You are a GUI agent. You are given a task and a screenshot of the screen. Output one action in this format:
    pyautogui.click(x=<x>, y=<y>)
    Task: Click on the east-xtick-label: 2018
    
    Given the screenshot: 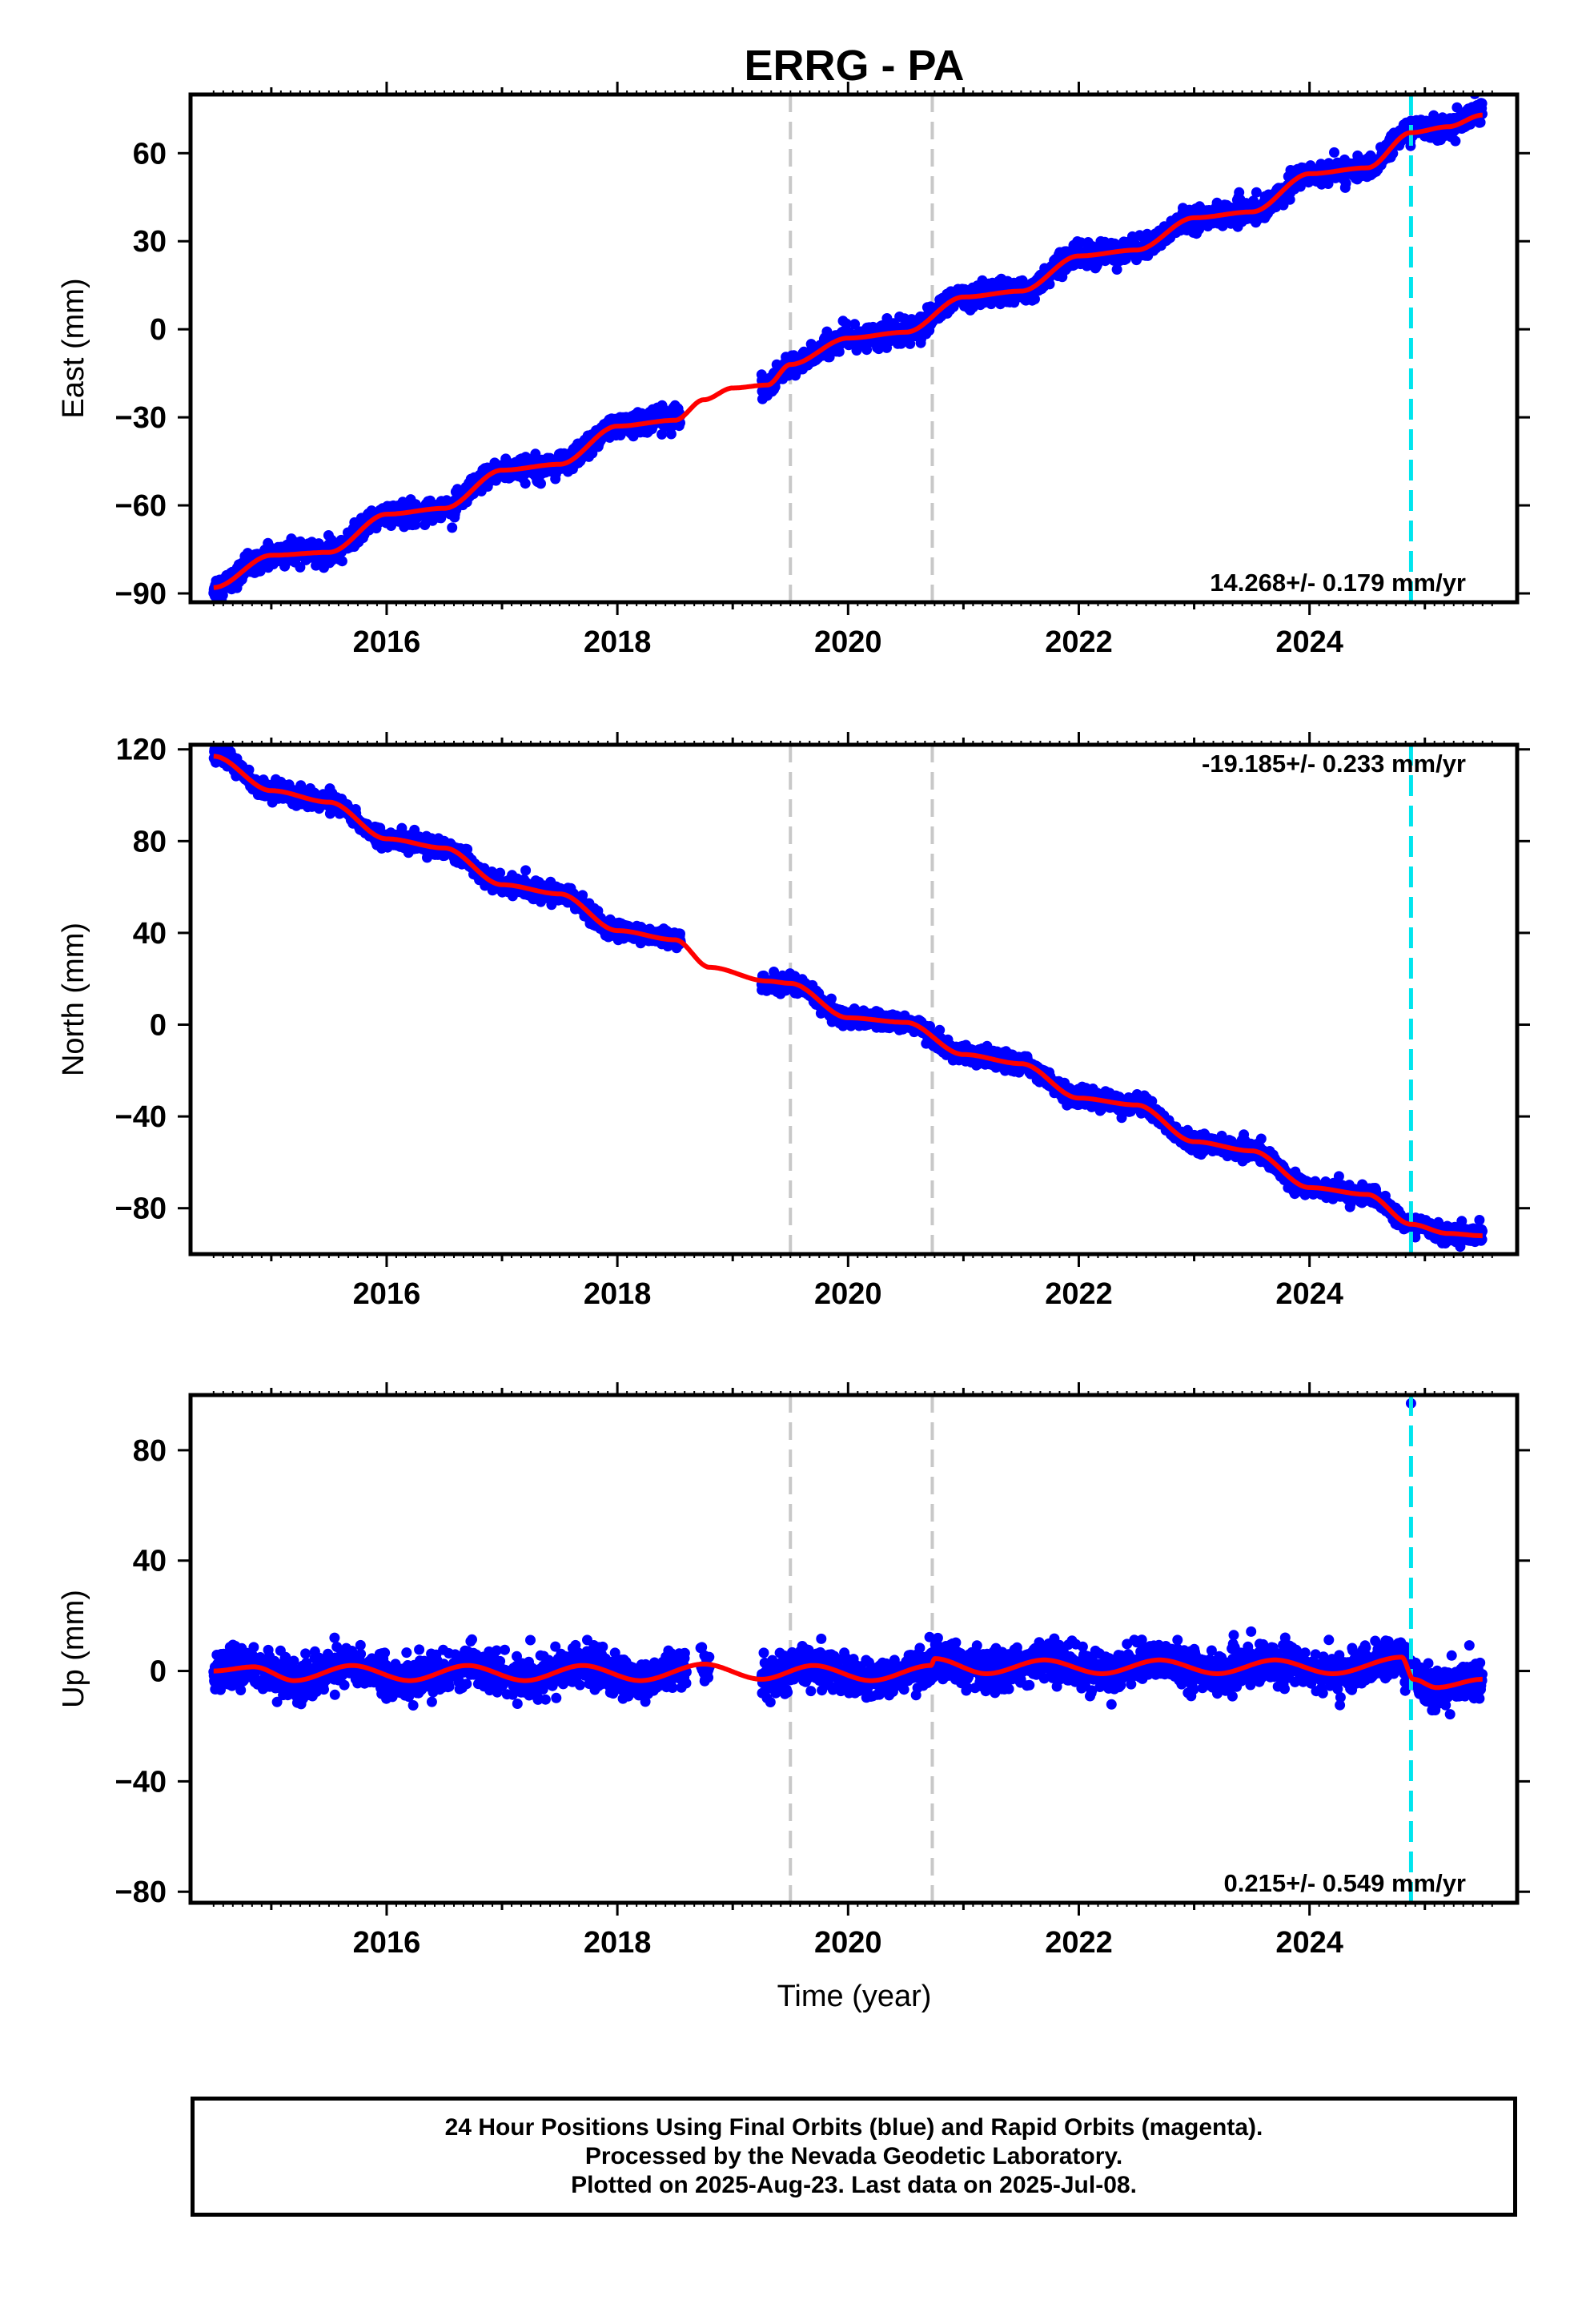 What is the action you would take?
    pyautogui.click(x=618, y=642)
    